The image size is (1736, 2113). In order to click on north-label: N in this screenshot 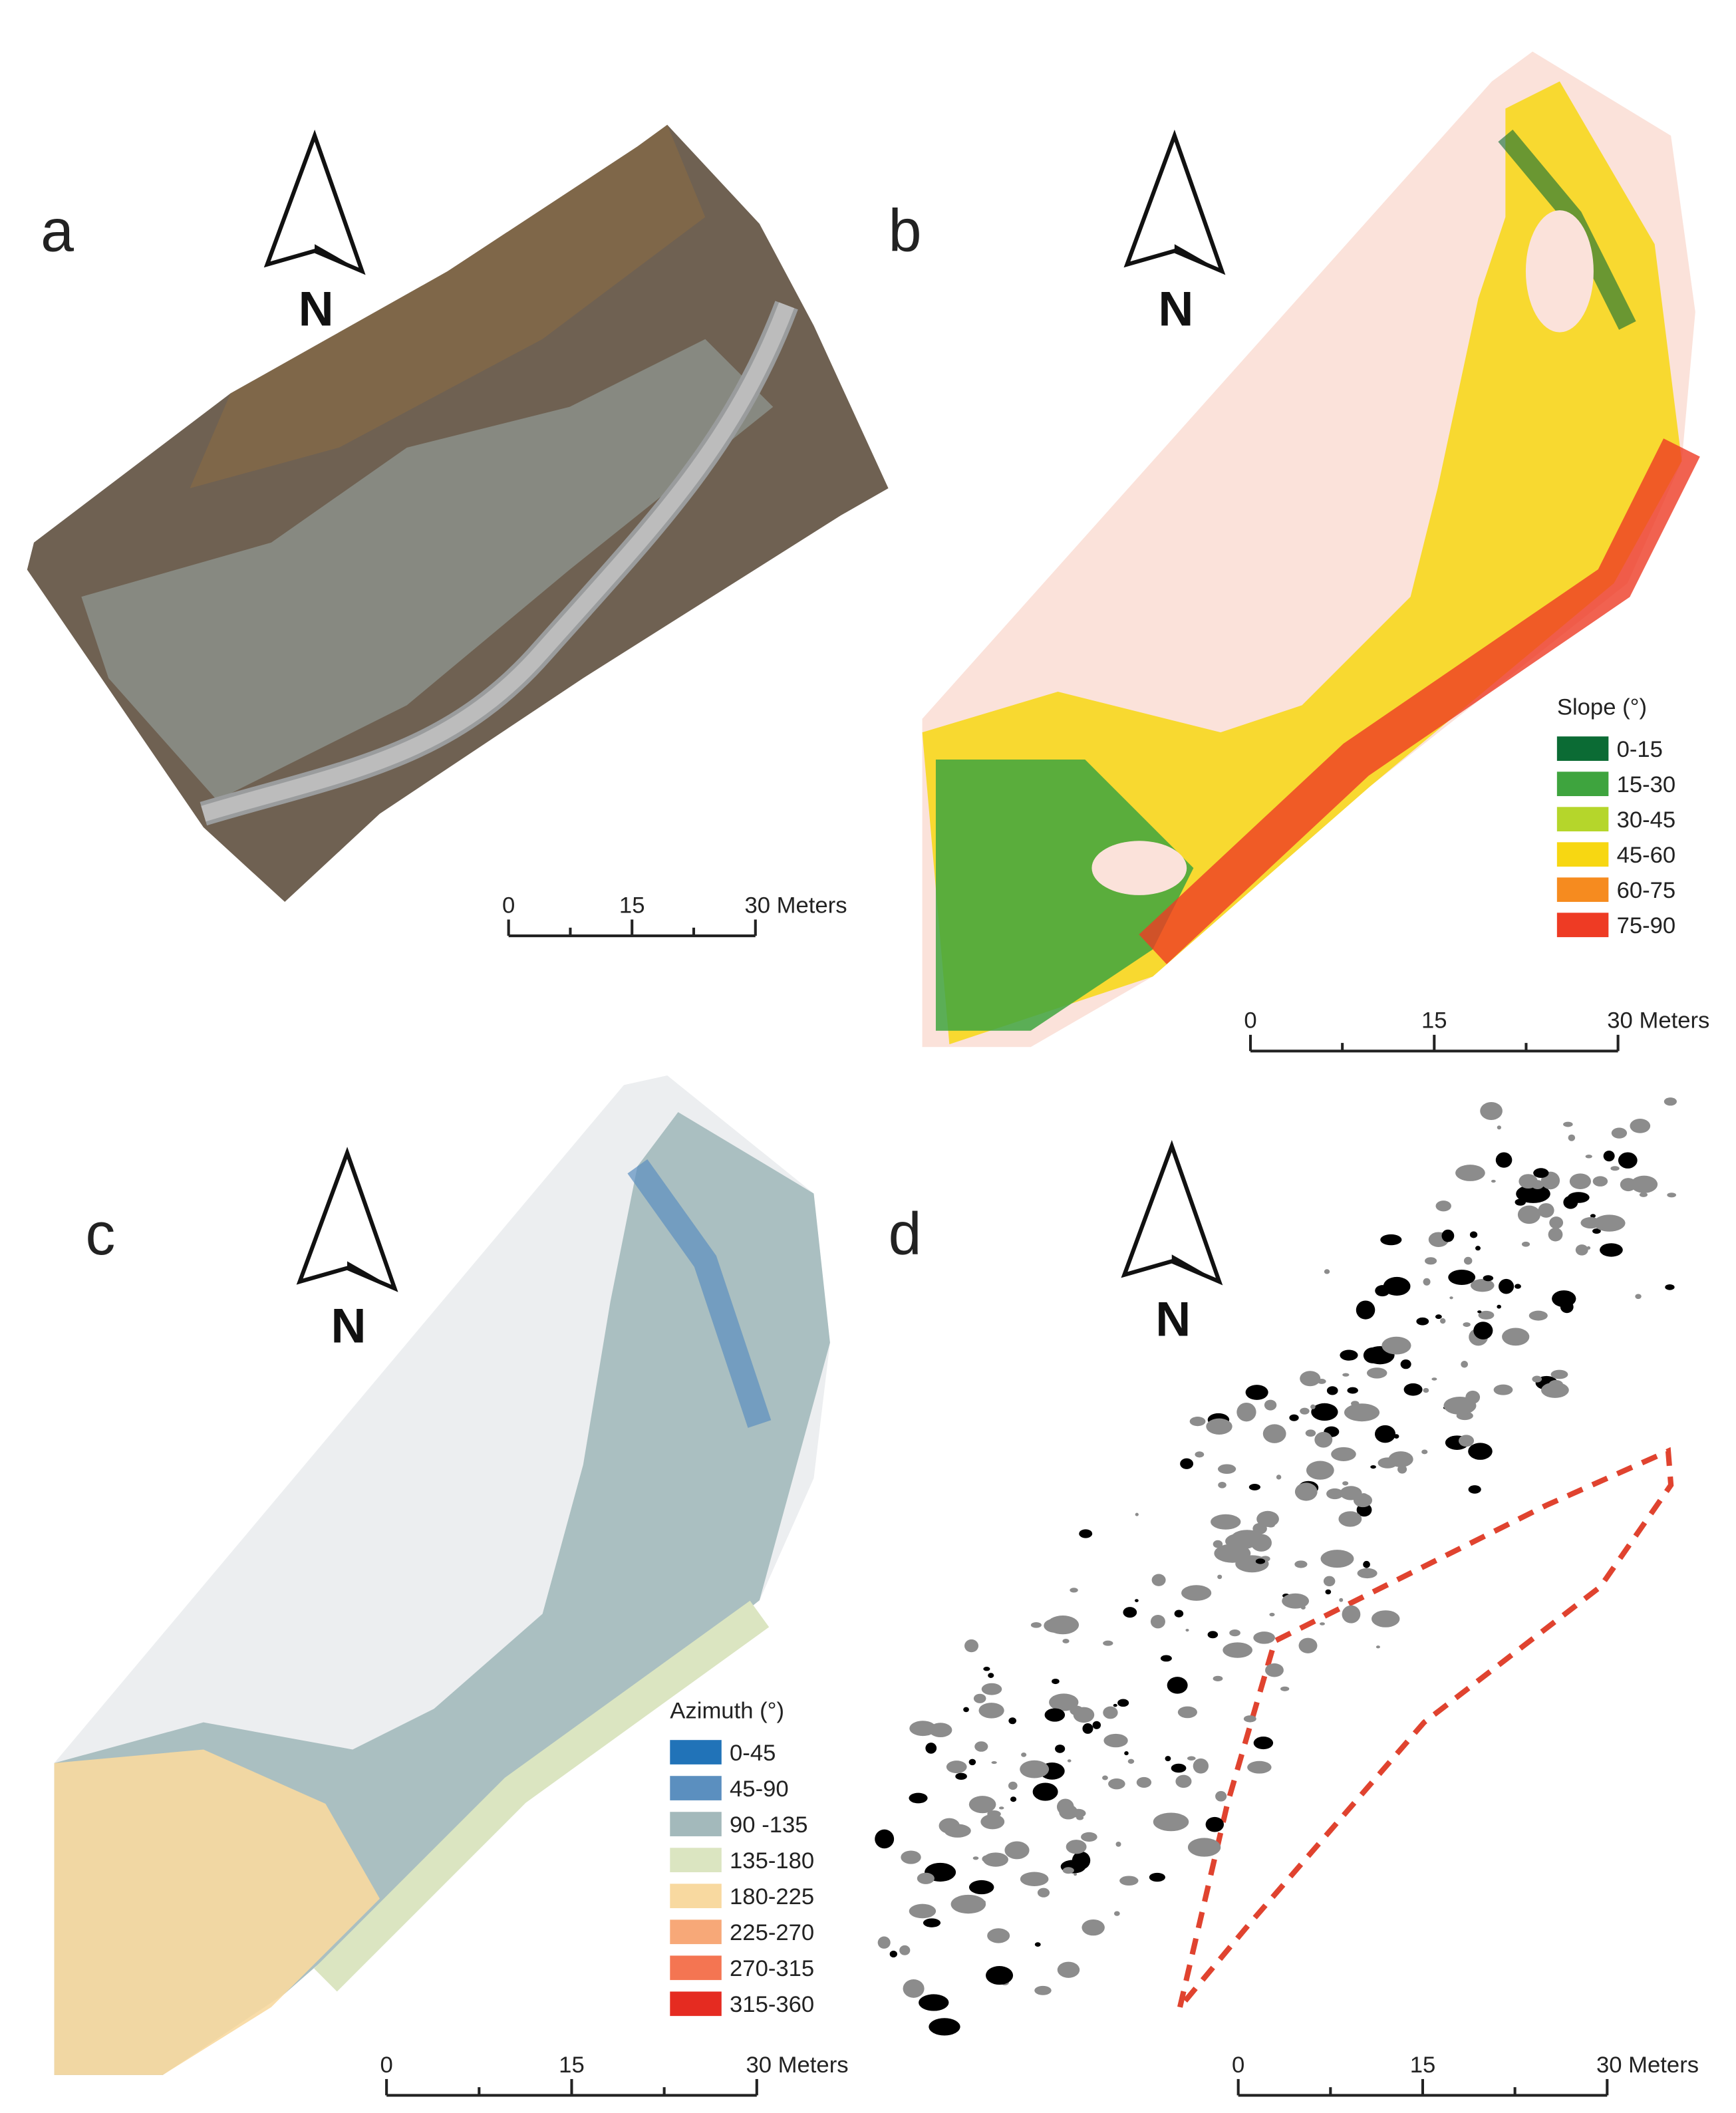, I will do `click(1173, 1319)`.